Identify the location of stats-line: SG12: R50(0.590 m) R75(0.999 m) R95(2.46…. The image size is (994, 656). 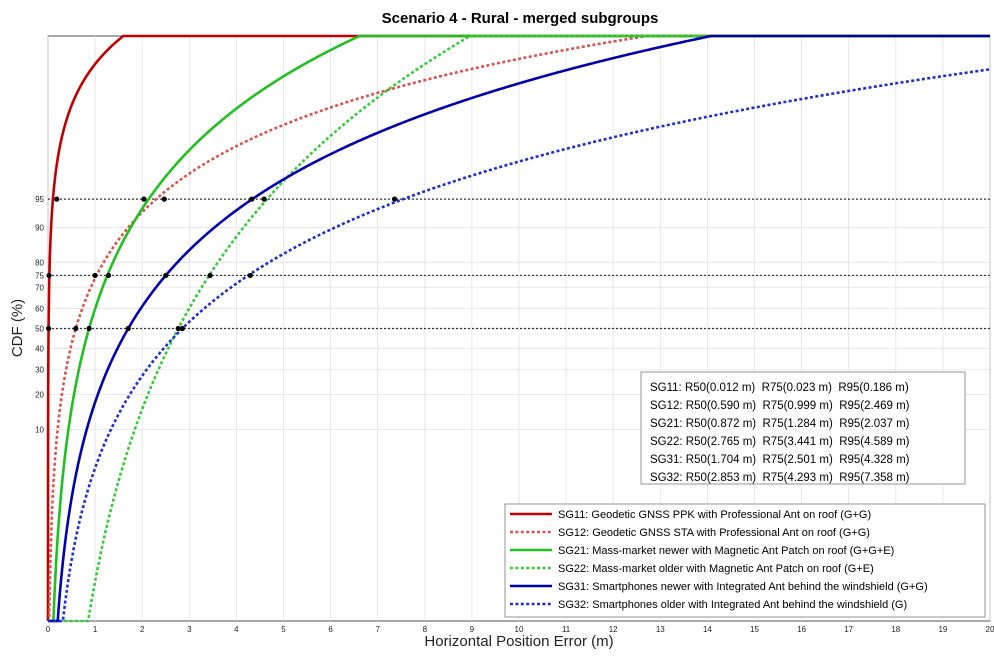
(780, 406).